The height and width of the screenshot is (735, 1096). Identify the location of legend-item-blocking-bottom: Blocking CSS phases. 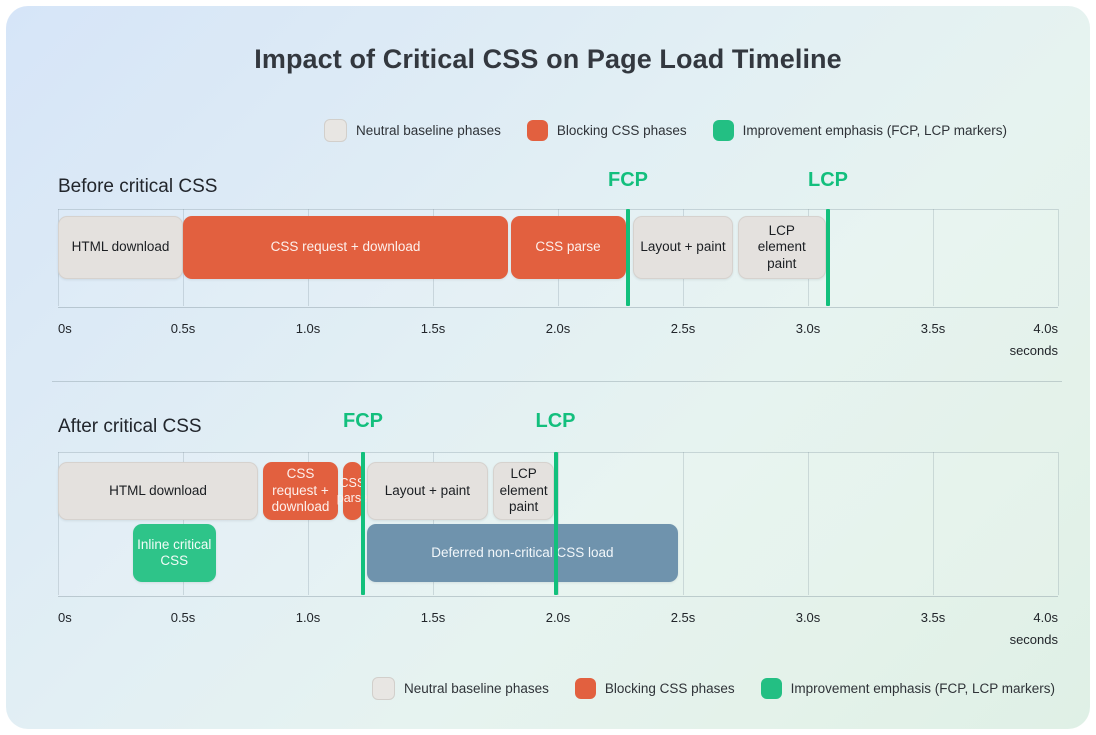
(654, 688).